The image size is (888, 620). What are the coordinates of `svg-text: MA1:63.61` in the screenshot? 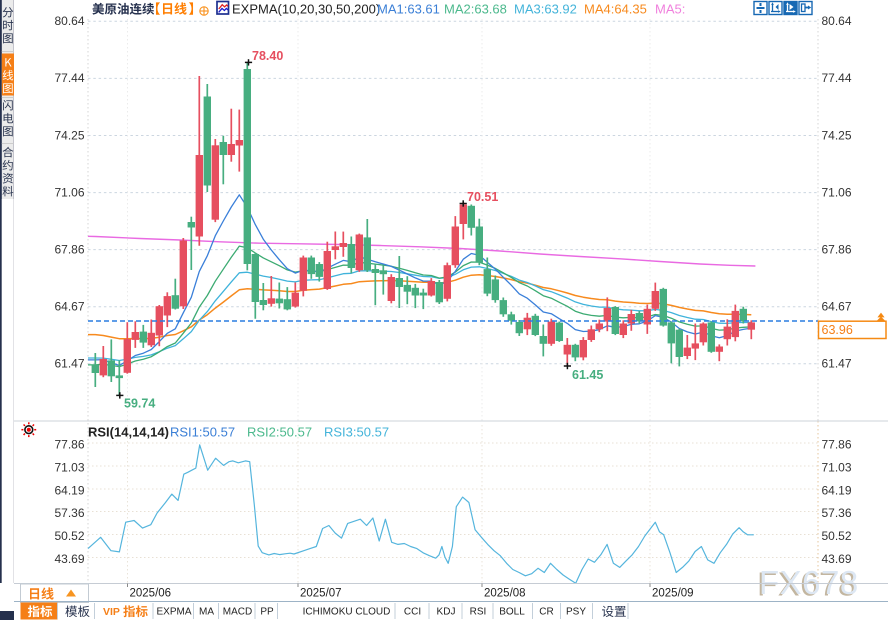 It's located at (408, 9).